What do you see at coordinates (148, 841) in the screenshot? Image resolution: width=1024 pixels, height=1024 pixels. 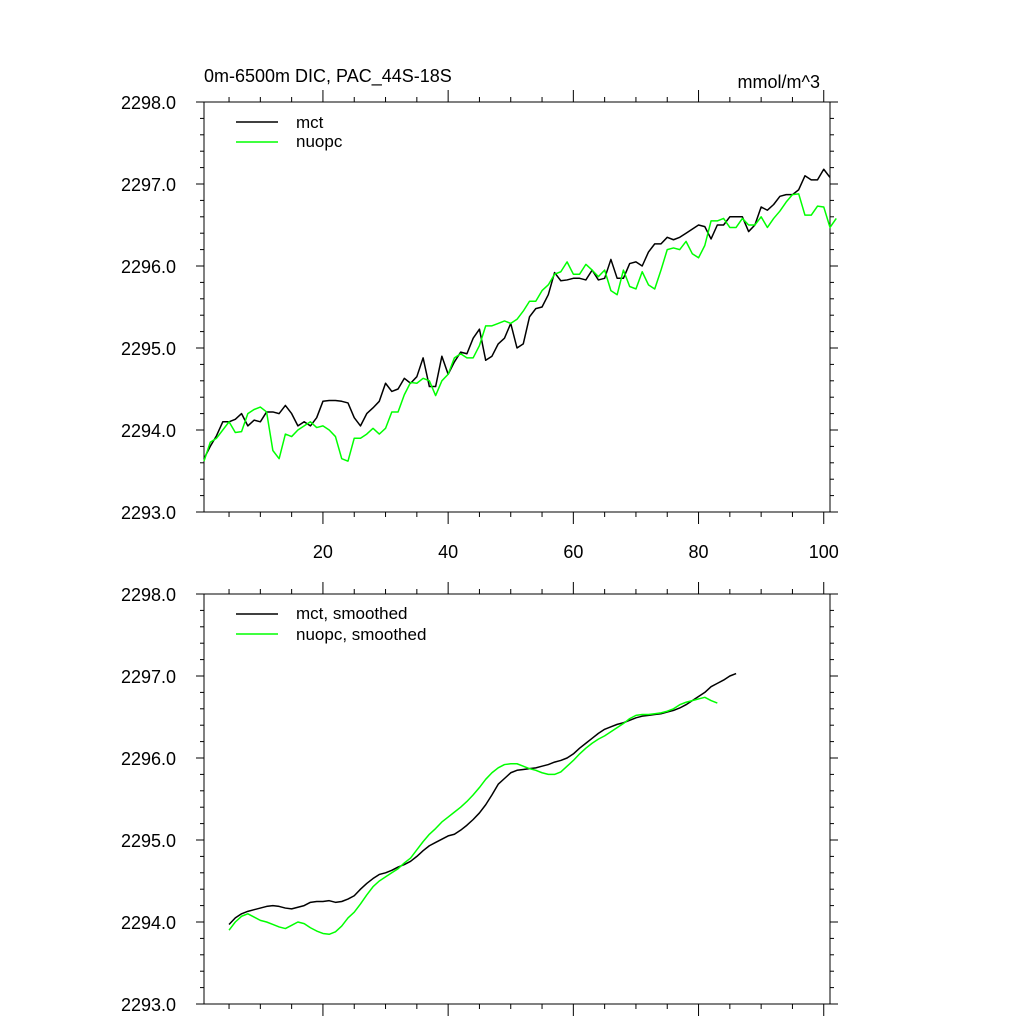 I see `bottom-y-tick-label: 2295.0` at bounding box center [148, 841].